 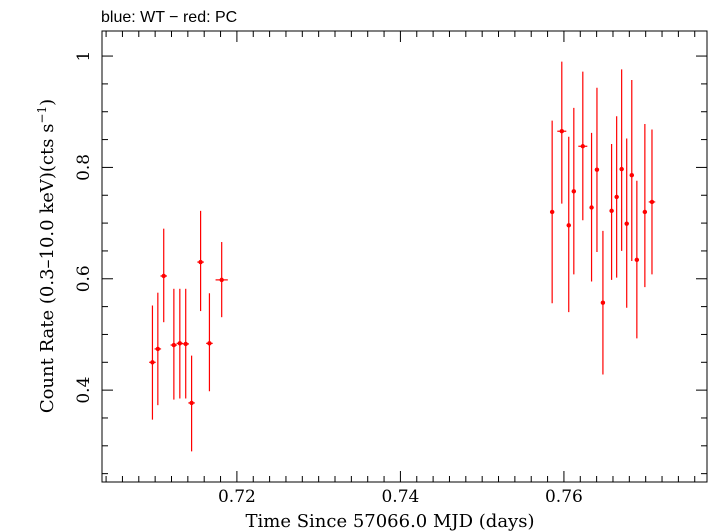 What do you see at coordinates (237, 497) in the screenshot?
I see `x-tick-label: 0.72` at bounding box center [237, 497].